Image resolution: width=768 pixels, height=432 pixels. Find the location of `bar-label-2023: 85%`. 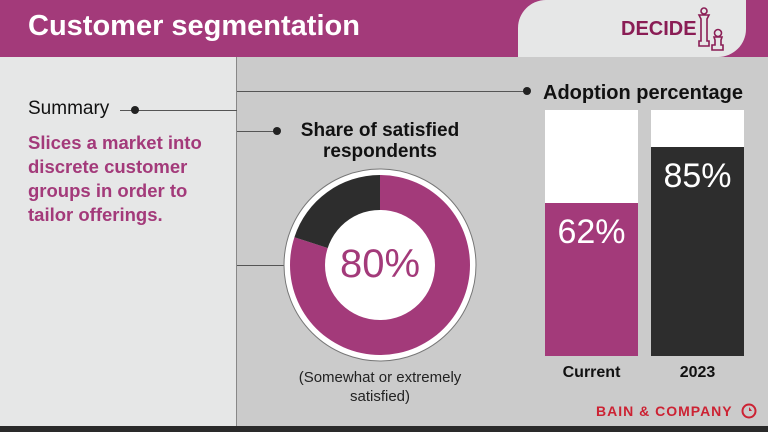

bar-label-2023: 85% is located at coordinates (697, 175).